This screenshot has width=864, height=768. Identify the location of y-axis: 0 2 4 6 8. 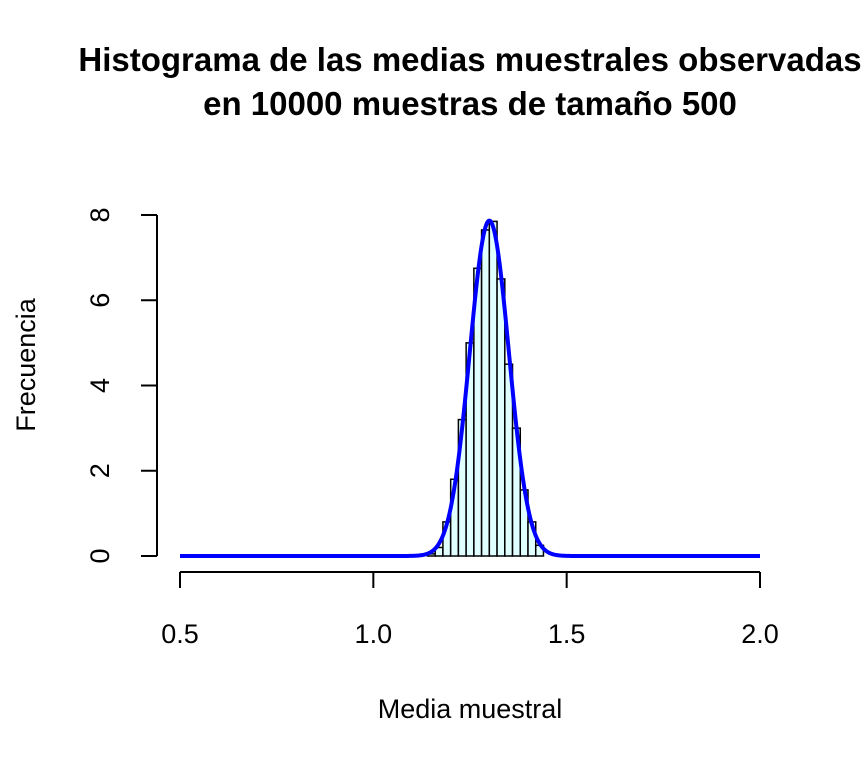
(121, 385).